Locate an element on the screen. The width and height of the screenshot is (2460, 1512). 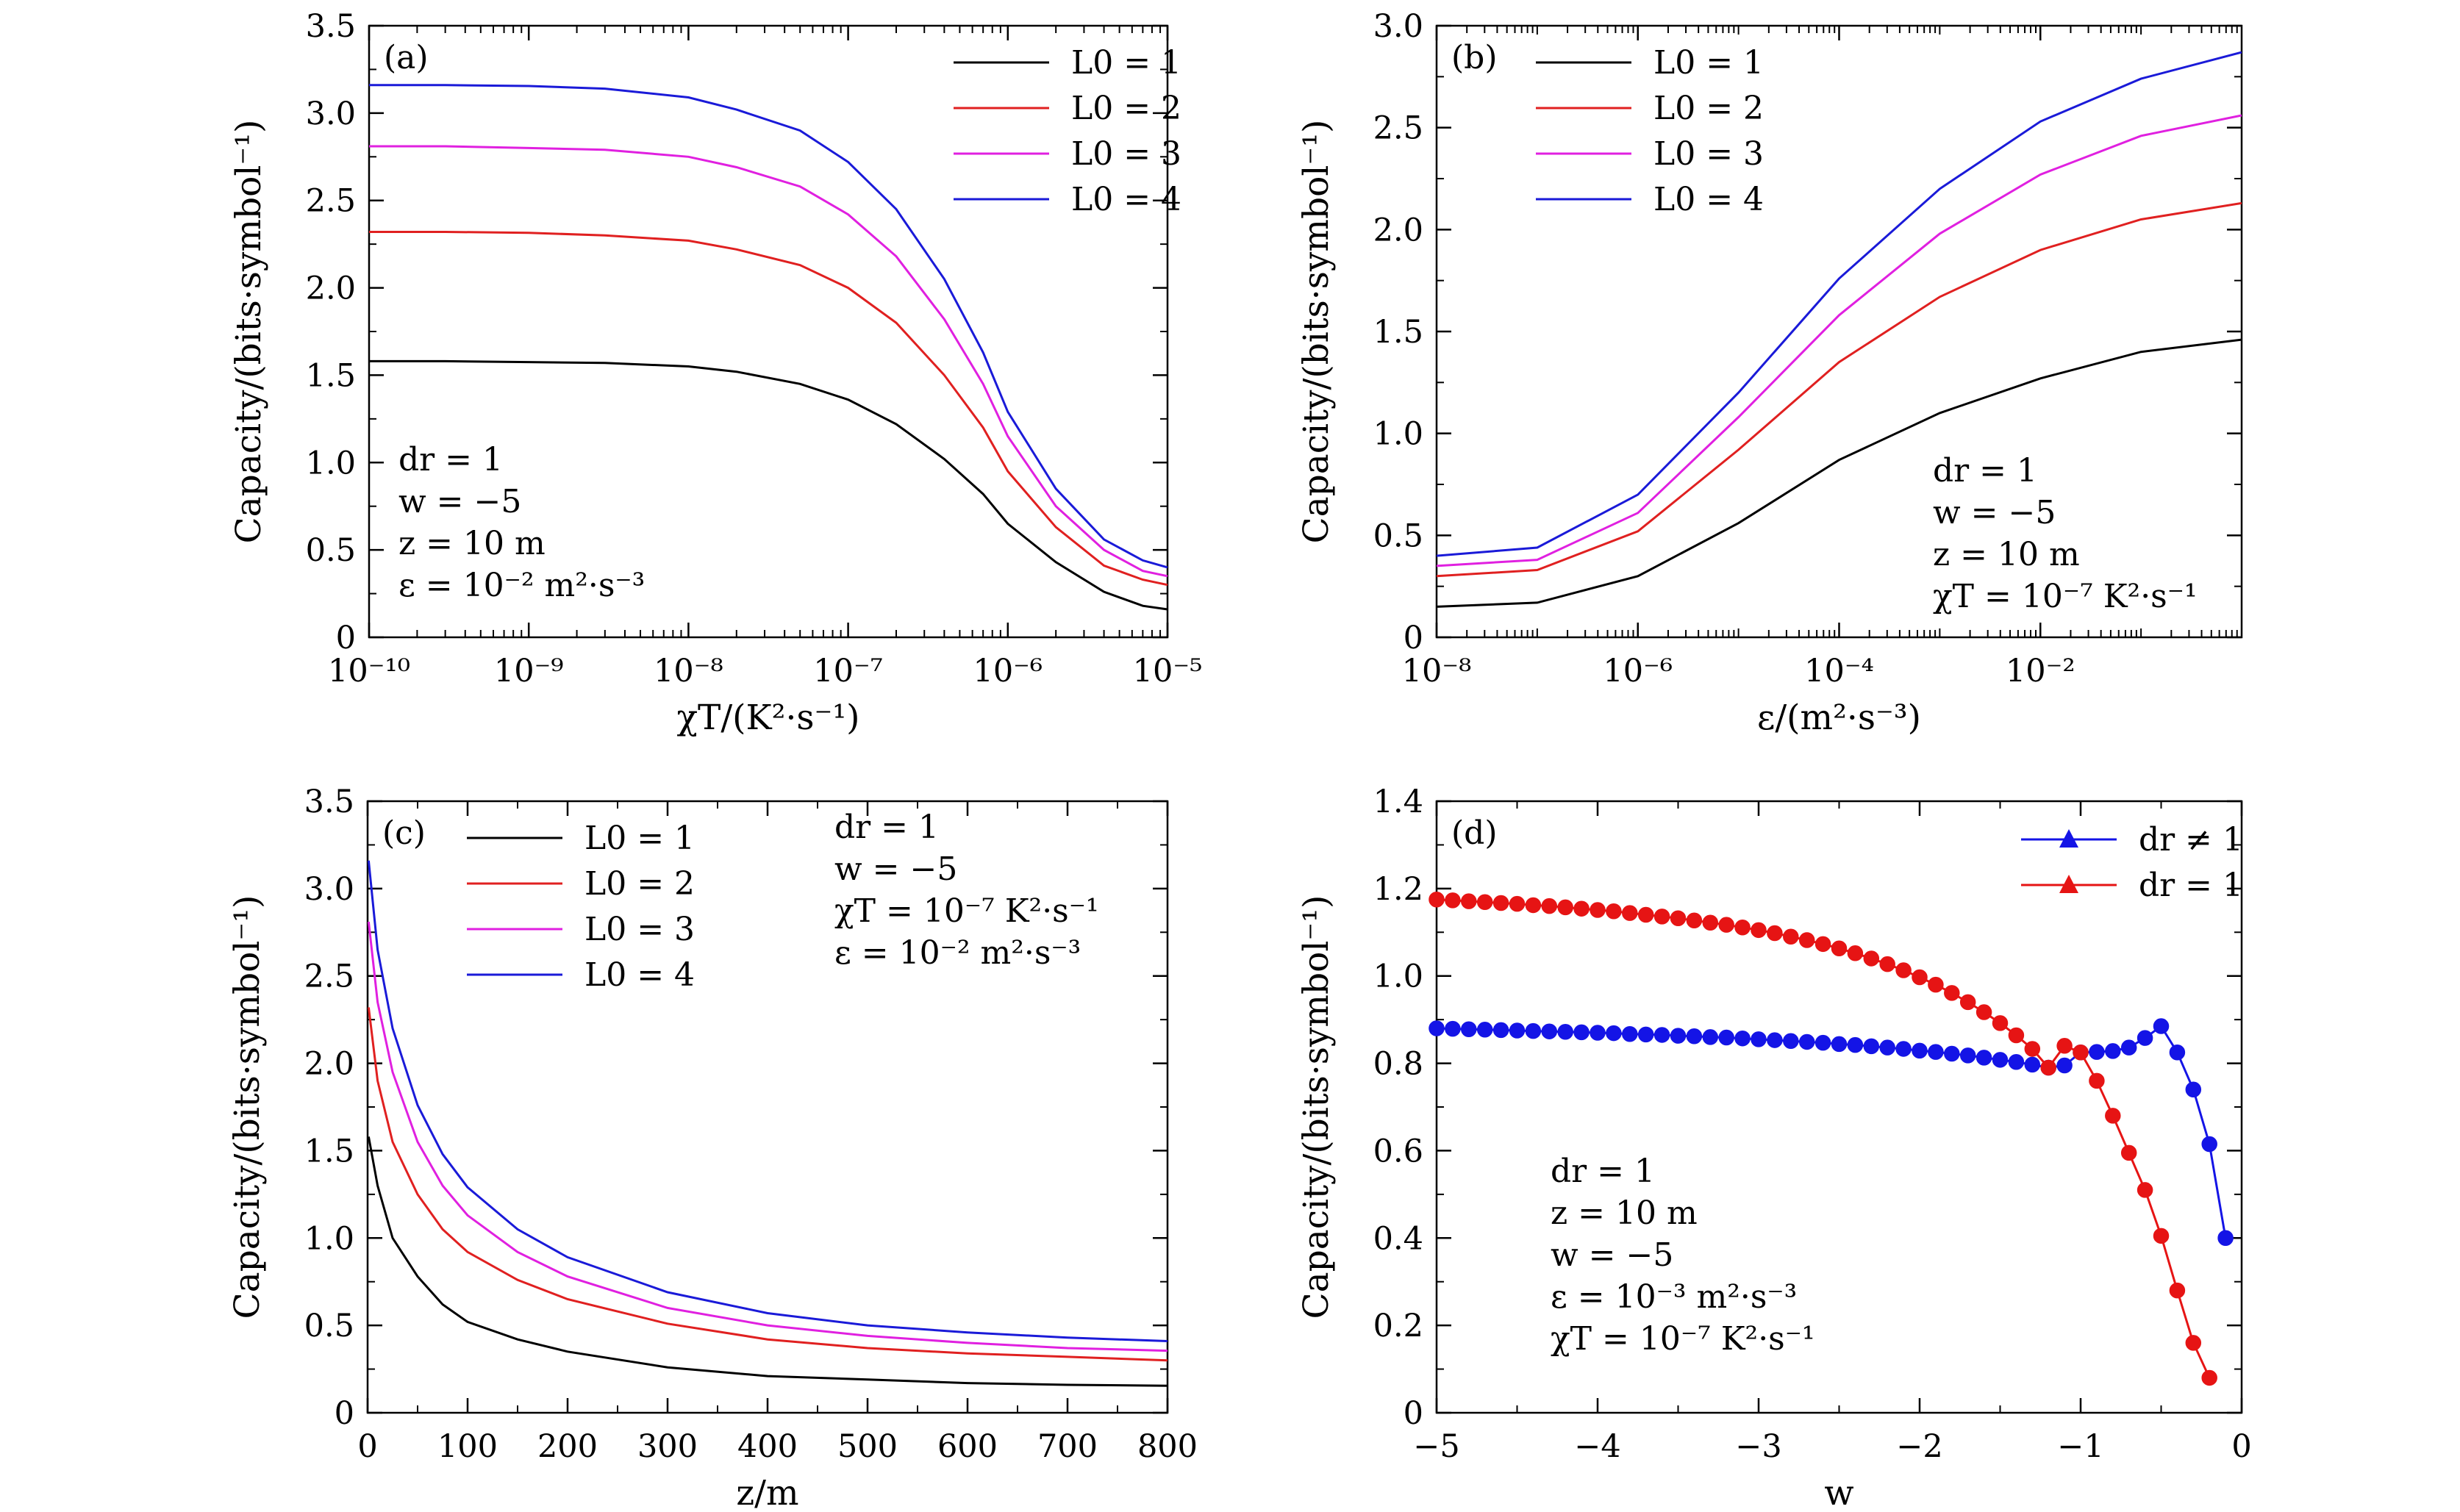
x-tick-label: 10⁻⁵ is located at coordinates (1168, 671).